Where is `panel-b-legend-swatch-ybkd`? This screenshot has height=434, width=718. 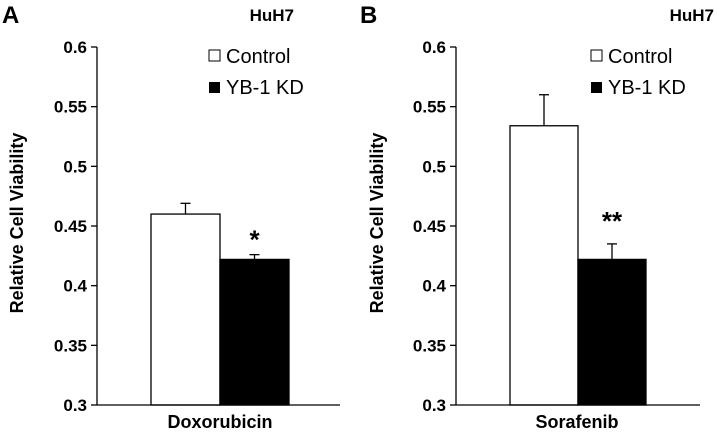
panel-b-legend-swatch-ybkd is located at coordinates (596, 87).